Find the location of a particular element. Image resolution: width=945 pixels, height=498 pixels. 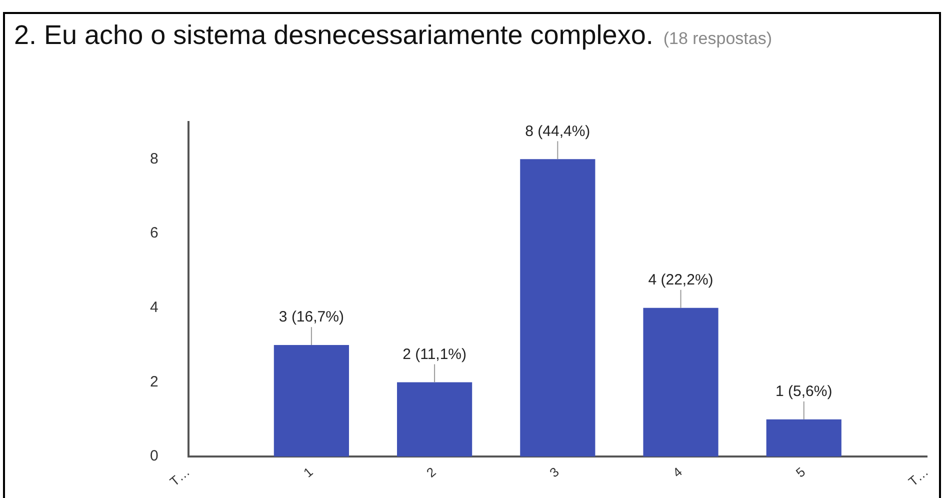

data-label: 8 (44,4%) is located at coordinates (557, 131).